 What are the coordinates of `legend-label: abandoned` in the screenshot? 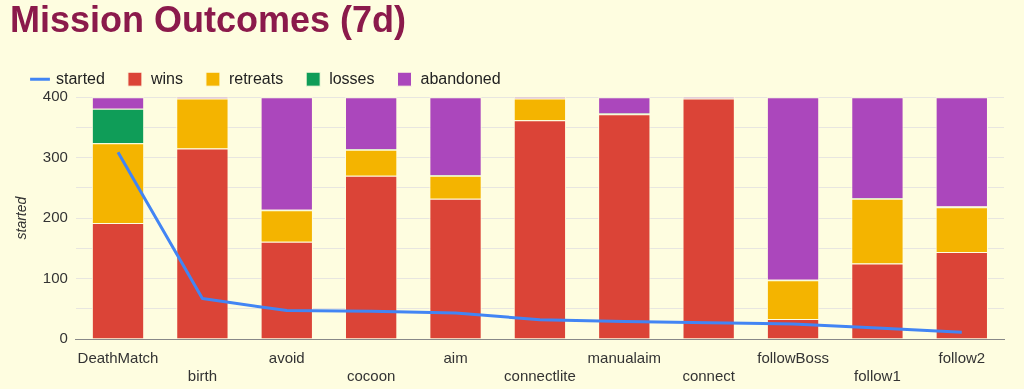 It's located at (460, 78).